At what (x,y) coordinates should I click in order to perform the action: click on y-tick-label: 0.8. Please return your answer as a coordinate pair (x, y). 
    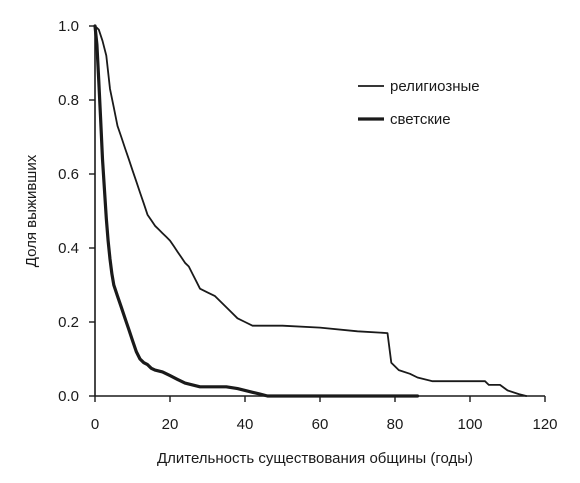
    Looking at the image, I should click on (68, 100).